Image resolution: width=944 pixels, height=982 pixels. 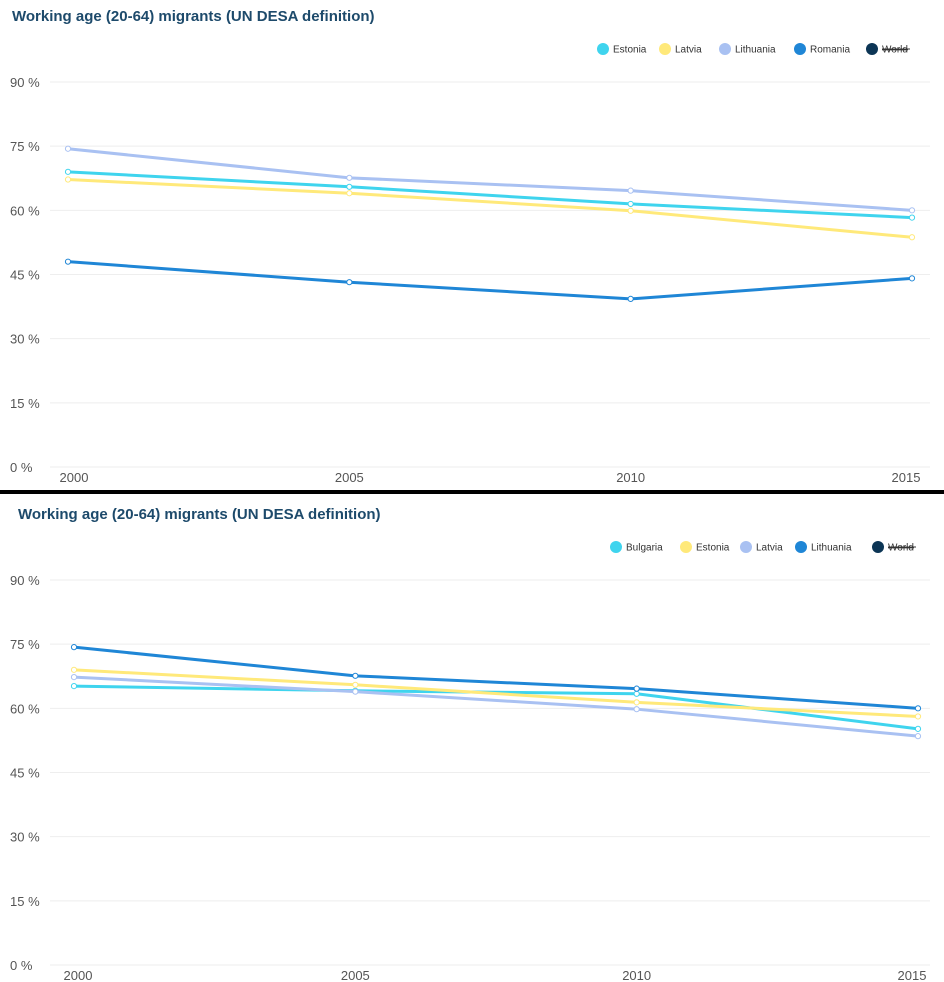 What do you see at coordinates (472, 492) in the screenshot?
I see `panel-separator` at bounding box center [472, 492].